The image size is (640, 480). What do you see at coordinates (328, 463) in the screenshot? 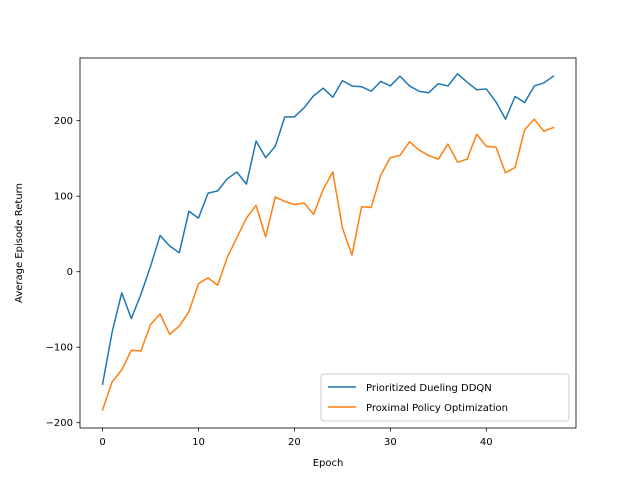
I see `x-axis-label: Epoch` at bounding box center [328, 463].